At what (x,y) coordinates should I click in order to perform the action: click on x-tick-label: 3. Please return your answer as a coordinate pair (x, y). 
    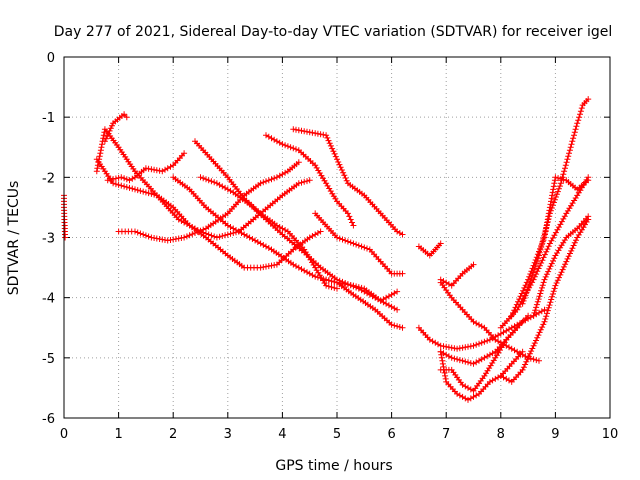
    Looking at the image, I should click on (228, 434).